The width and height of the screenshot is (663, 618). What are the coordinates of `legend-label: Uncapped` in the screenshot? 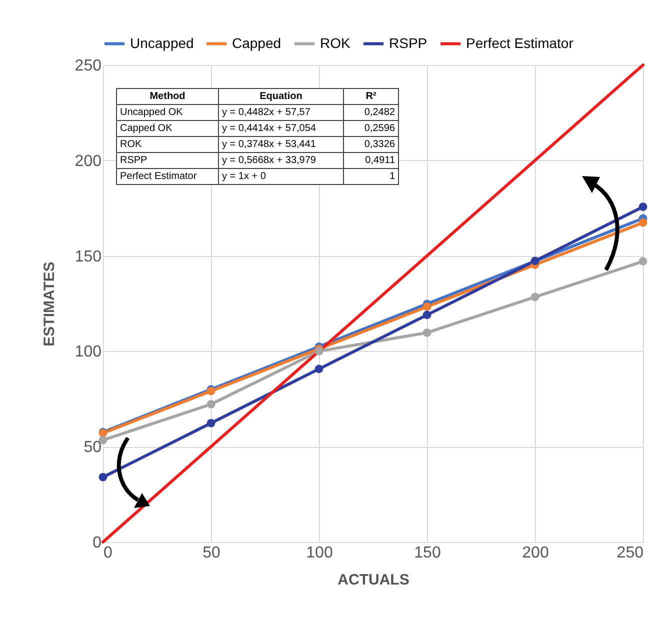 It's located at (162, 42).